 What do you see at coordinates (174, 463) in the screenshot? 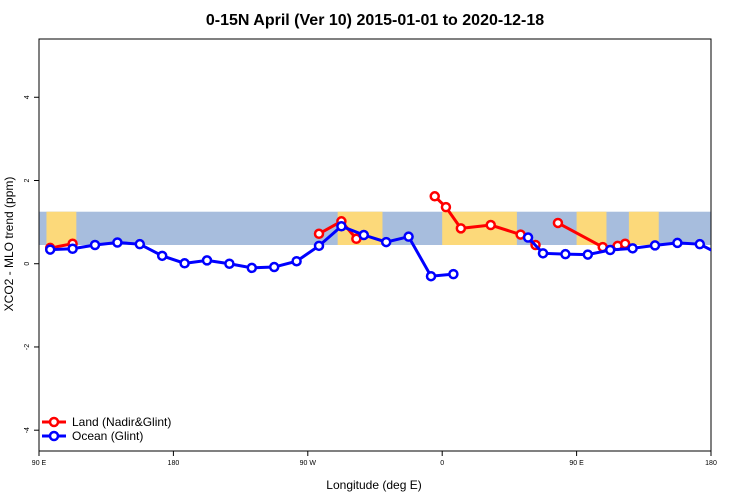
I see `x-tick-label-1: 180` at bounding box center [174, 463].